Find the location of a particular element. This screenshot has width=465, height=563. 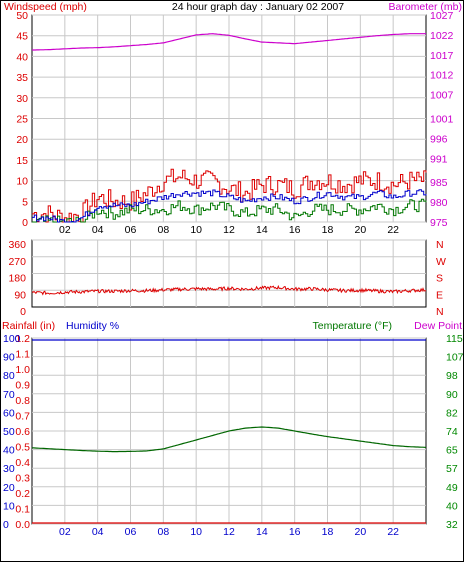

barometer-axis-ticks: 975 980 985 991 996 1001 1007 1012 1017 1022 1027 is located at coordinates (442, 119).